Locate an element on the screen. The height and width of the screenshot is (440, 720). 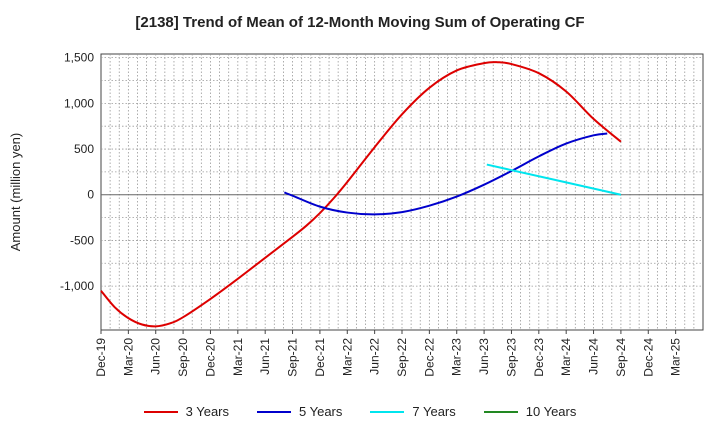
legend-label: 7 Years is located at coordinates (434, 411).